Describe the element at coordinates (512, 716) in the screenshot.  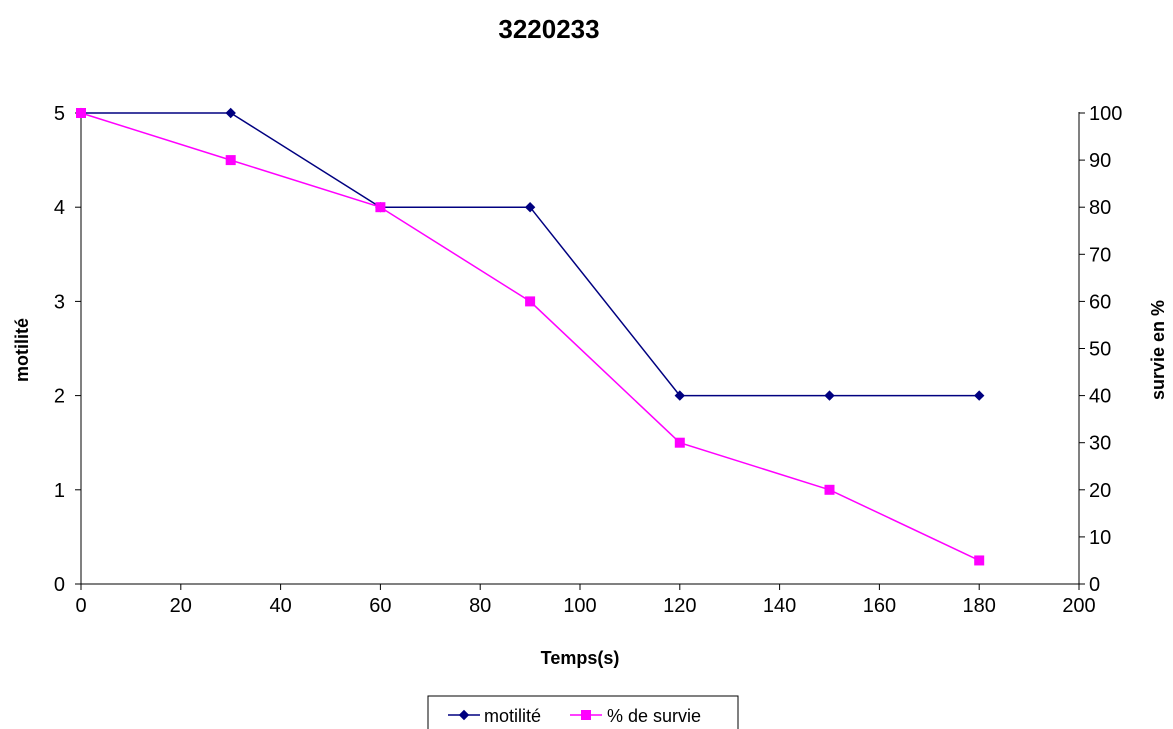
I see `legend-label-motilite: motilité` at that location.